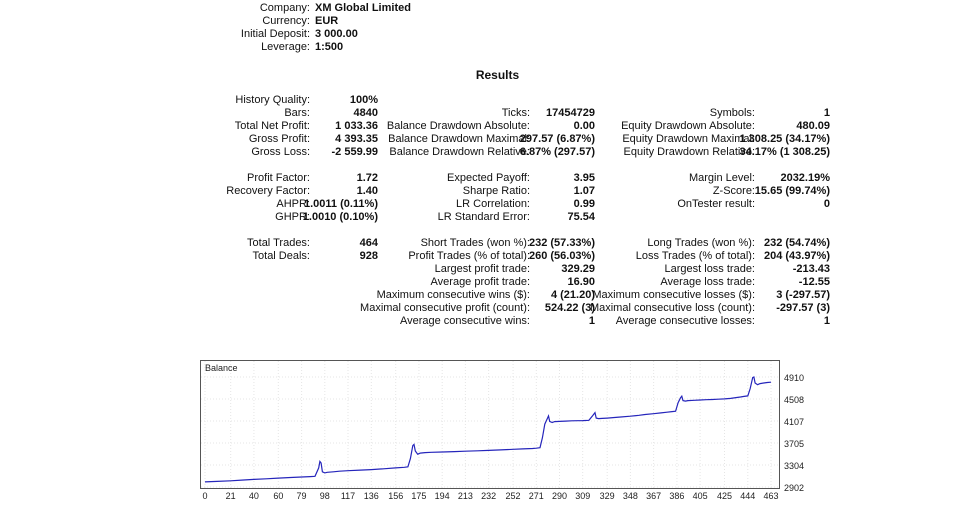 The width and height of the screenshot is (960, 512). Describe the element at coordinates (356, 139) in the screenshot. I see `stat-value: 4 393.35` at that location.